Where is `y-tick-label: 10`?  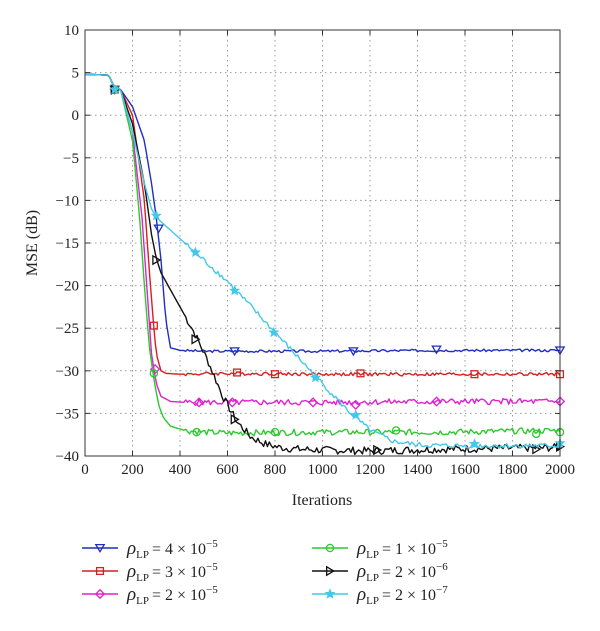
y-tick-label: 10 is located at coordinates (71, 31).